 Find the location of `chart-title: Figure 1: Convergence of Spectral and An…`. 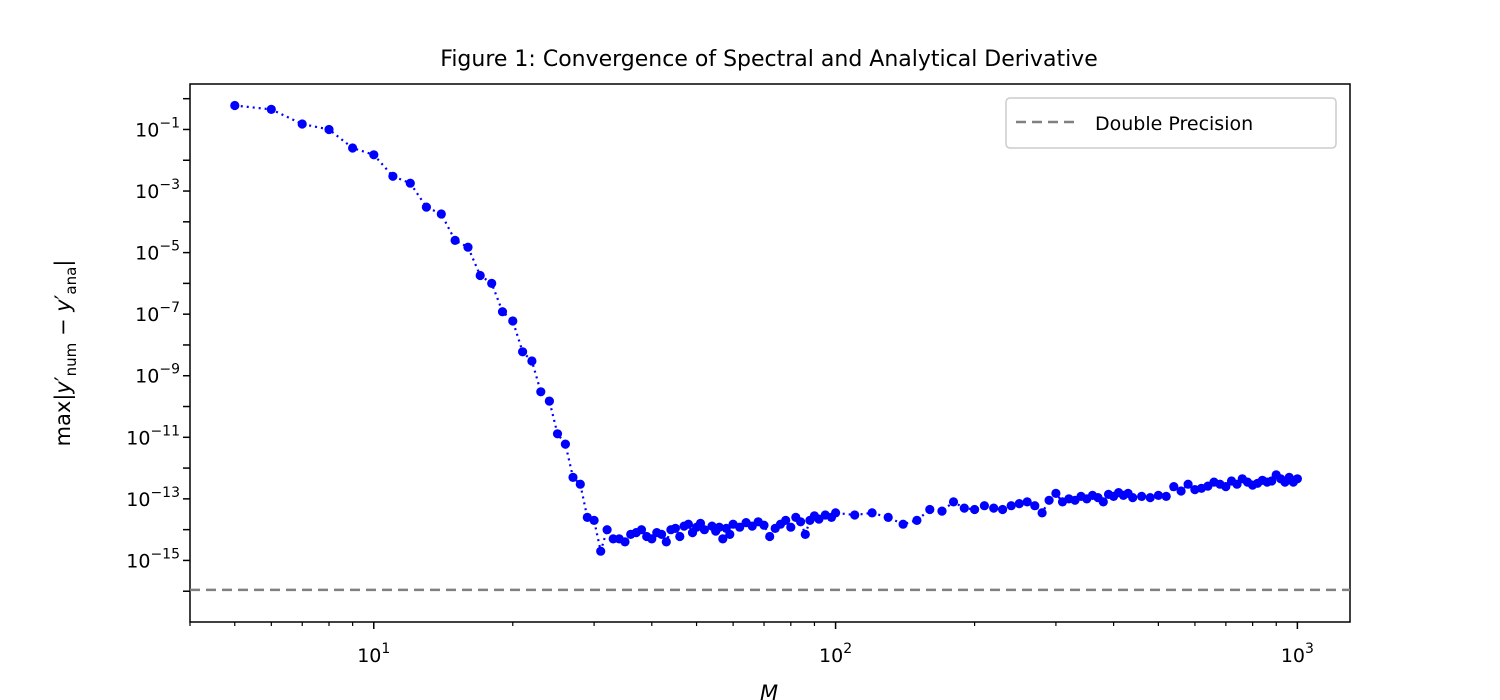

chart-title: Figure 1: Convergence of Spectral and An… is located at coordinates (768, 59).